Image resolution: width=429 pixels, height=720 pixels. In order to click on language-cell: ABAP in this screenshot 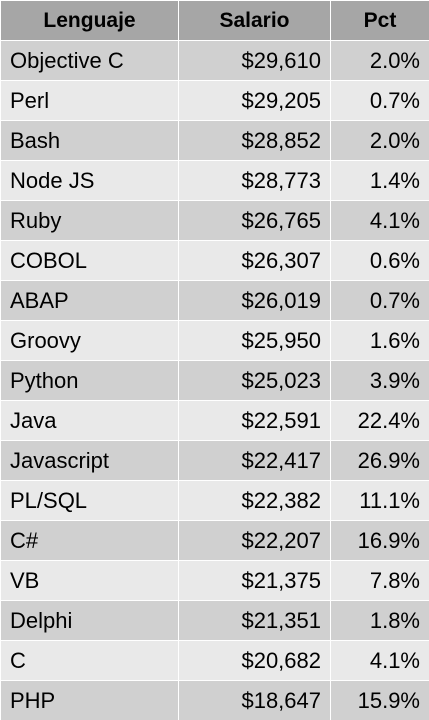, I will do `click(89, 300)`.